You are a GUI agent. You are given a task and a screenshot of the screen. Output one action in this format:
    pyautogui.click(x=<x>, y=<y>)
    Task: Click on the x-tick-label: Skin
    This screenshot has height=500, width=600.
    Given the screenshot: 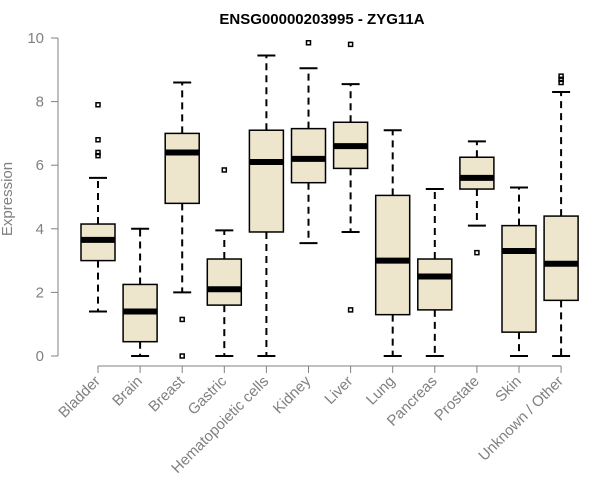 What is the action you would take?
    pyautogui.click(x=508, y=389)
    